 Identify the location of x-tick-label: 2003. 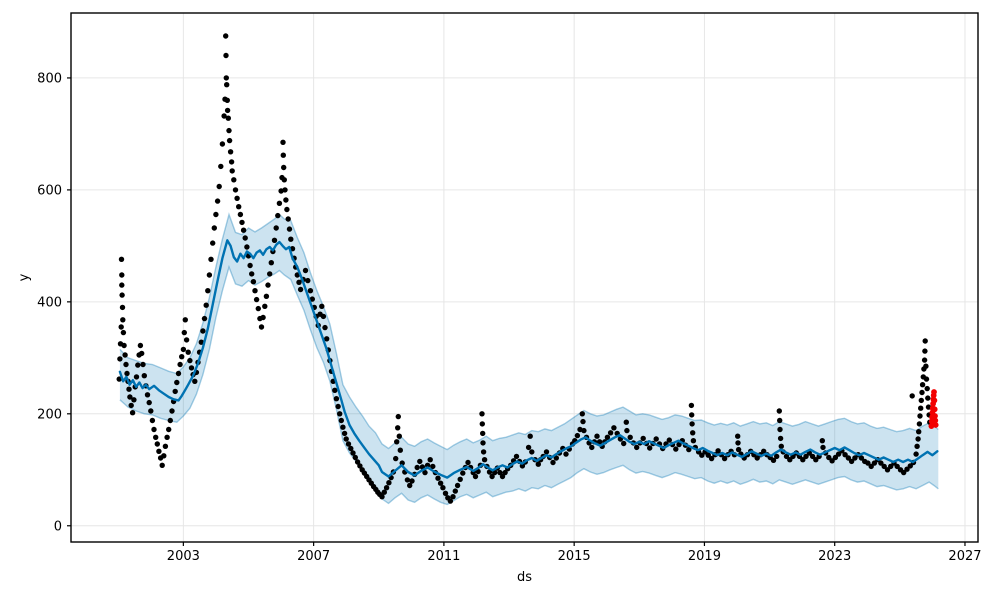
(183, 556).